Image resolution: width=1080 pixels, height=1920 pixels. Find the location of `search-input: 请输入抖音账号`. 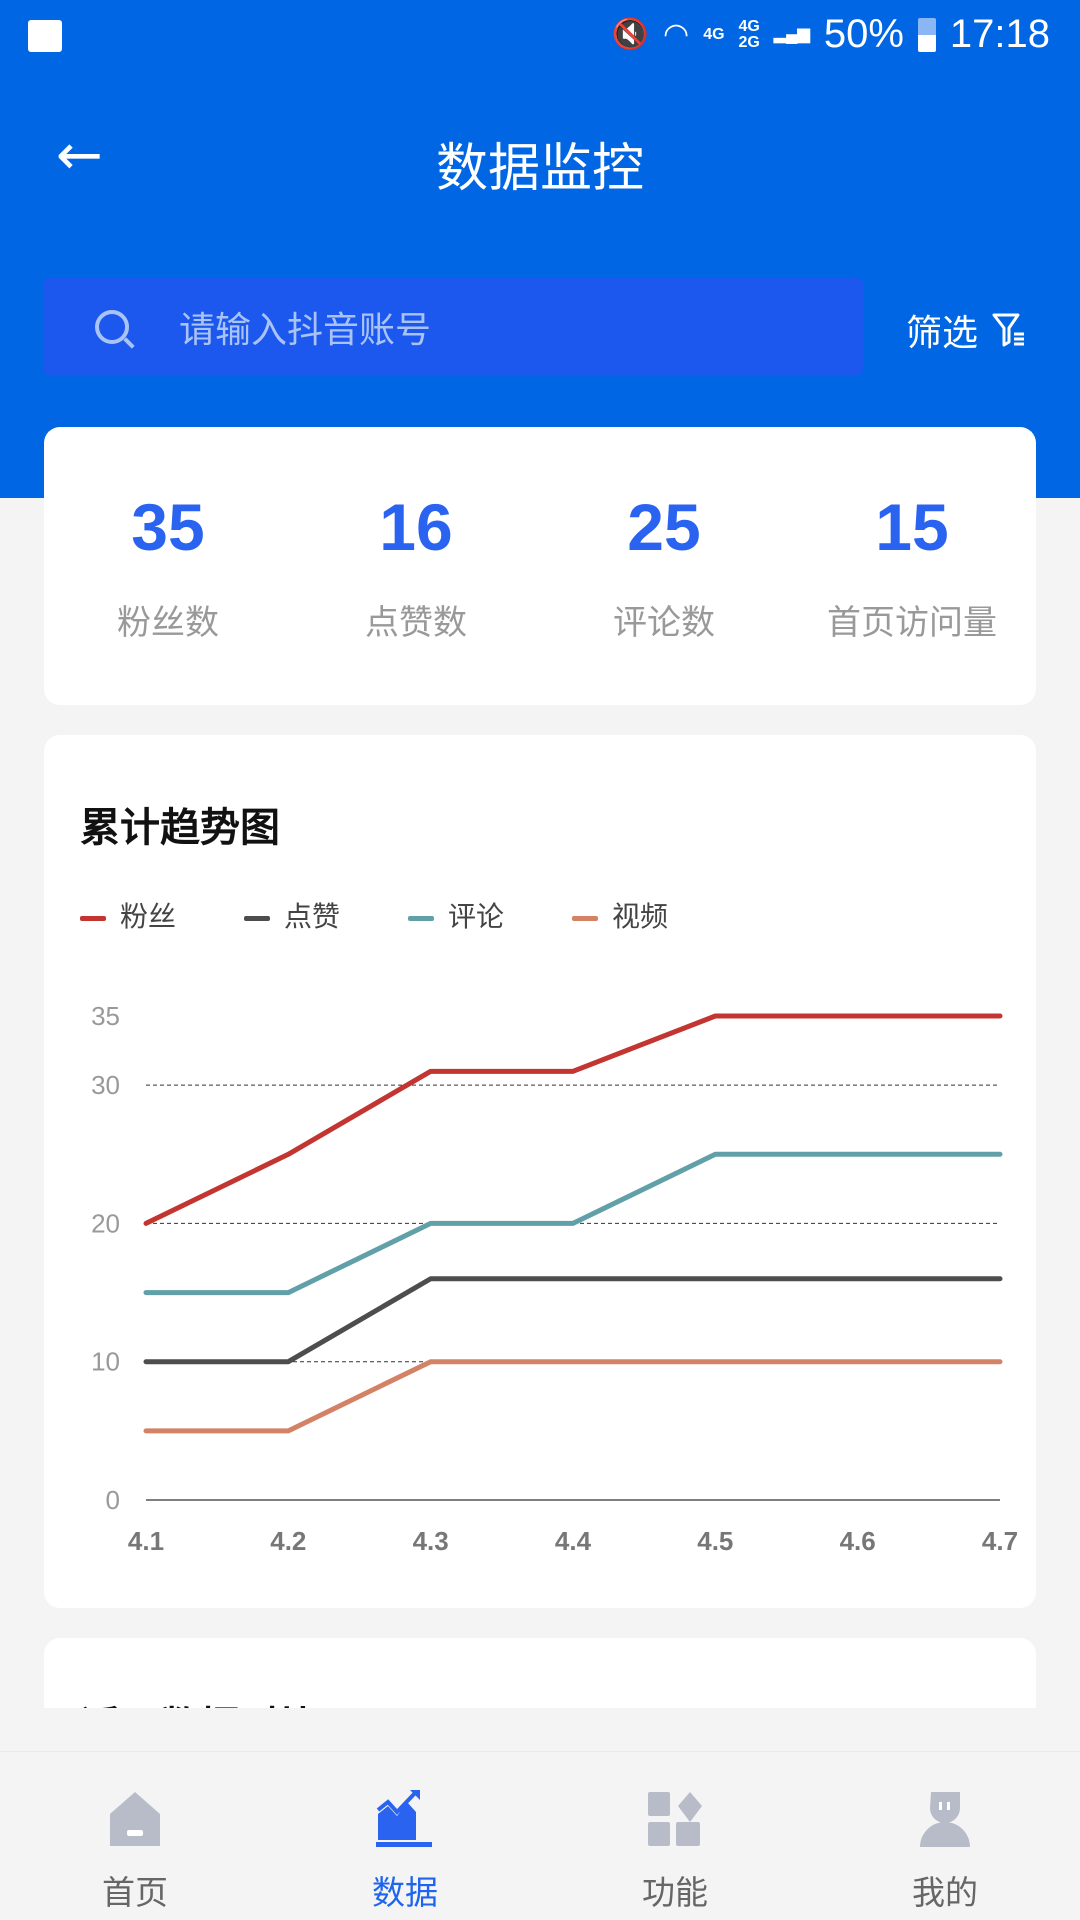

search-input: 请输入抖音账号 is located at coordinates (453, 326).